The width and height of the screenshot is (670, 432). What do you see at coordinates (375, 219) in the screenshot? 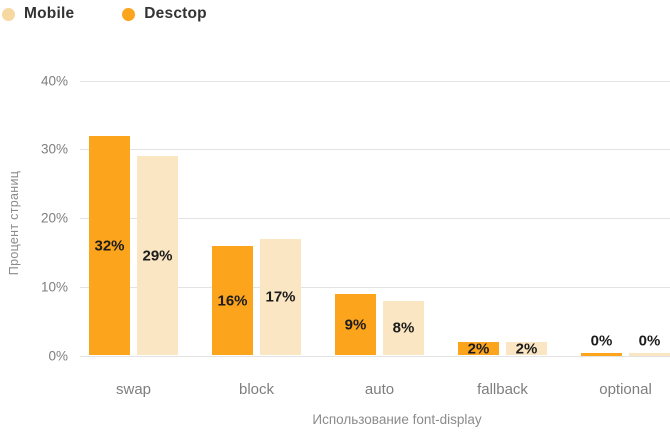
I see `gridline-20%` at bounding box center [375, 219].